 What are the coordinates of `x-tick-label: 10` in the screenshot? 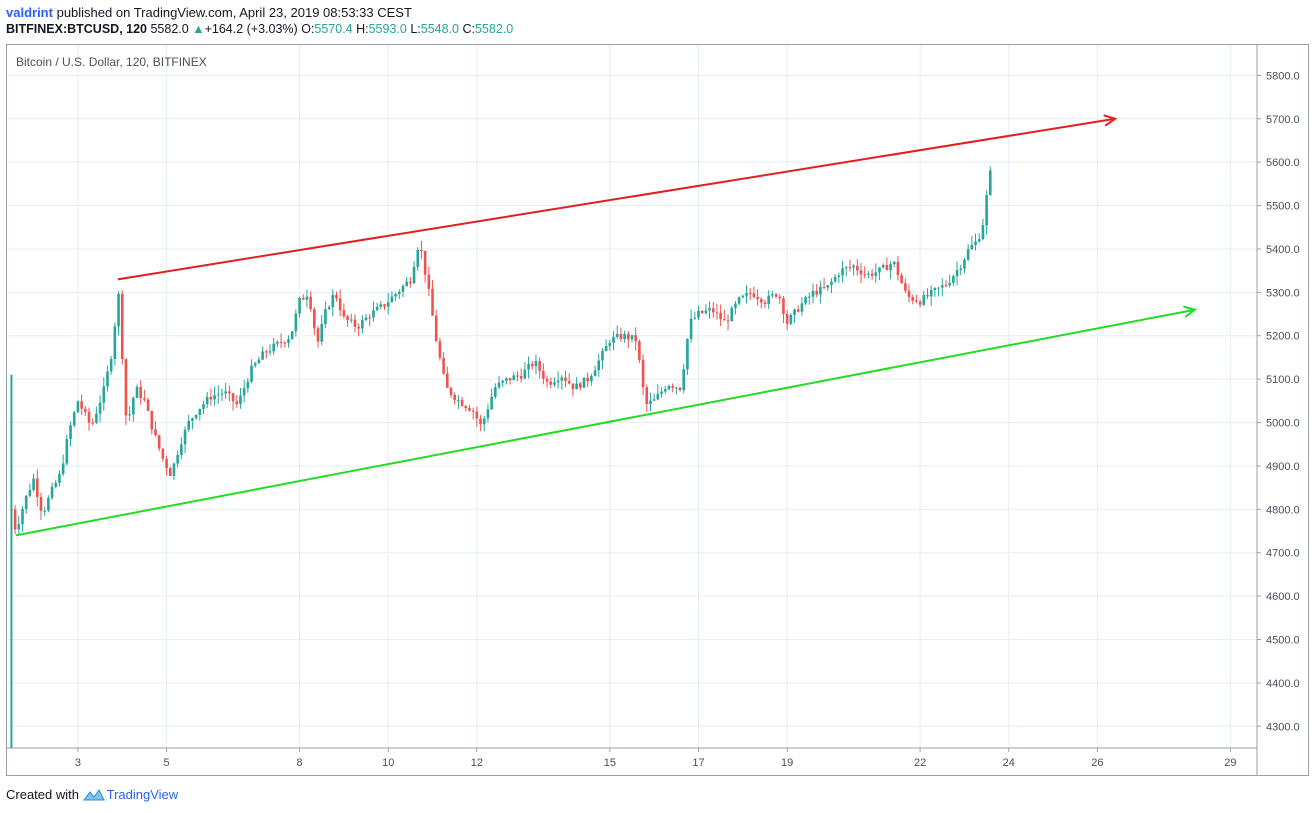 It's located at (388, 763).